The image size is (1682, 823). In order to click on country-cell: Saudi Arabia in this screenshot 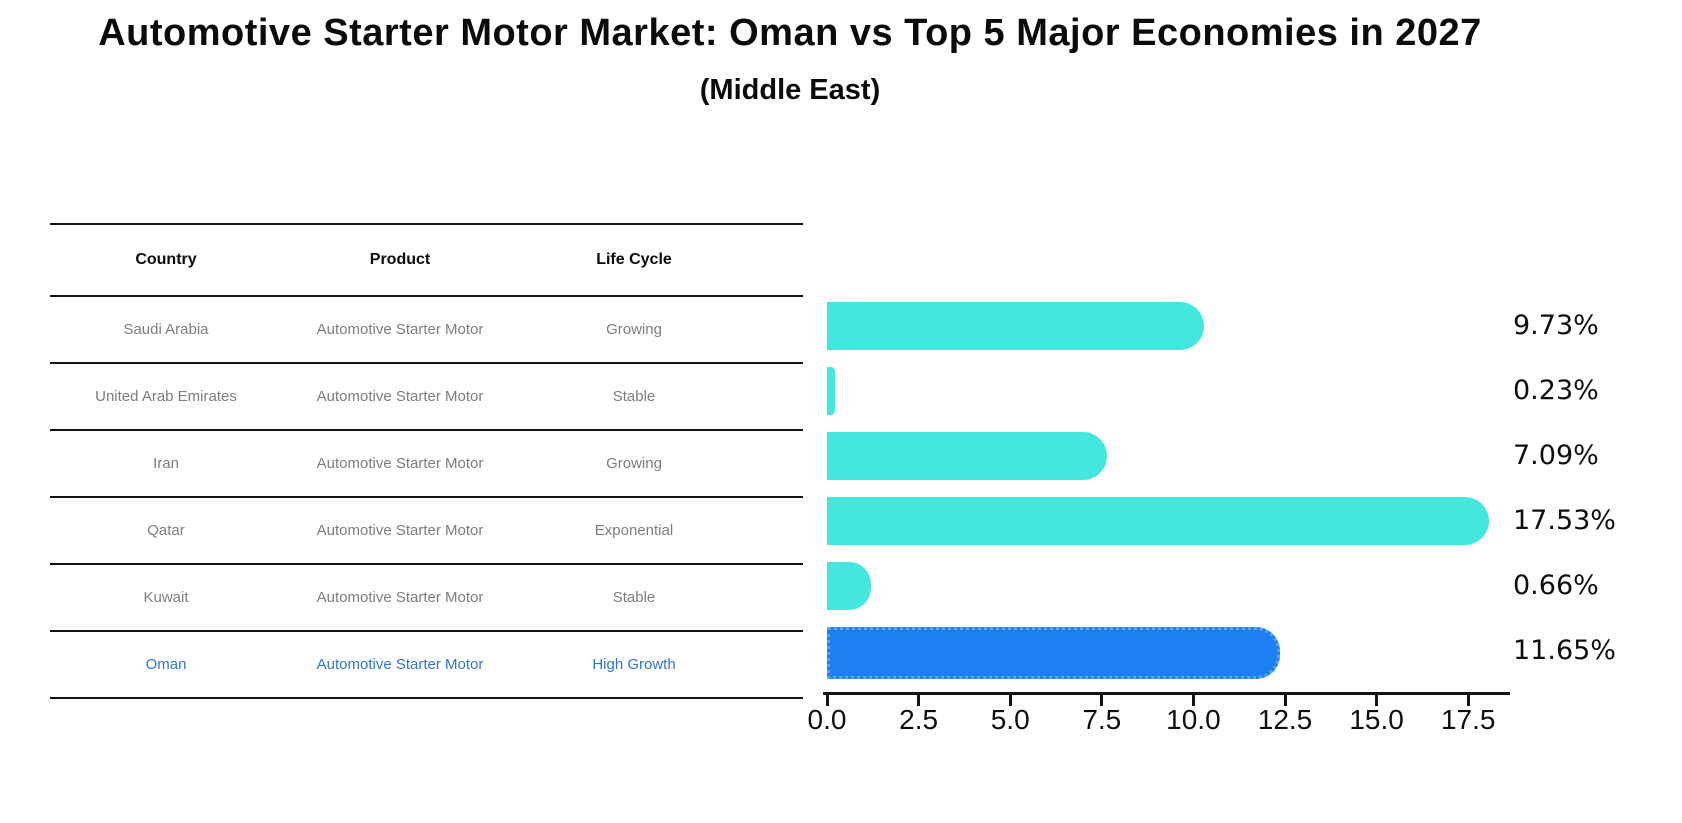, I will do `click(166, 329)`.